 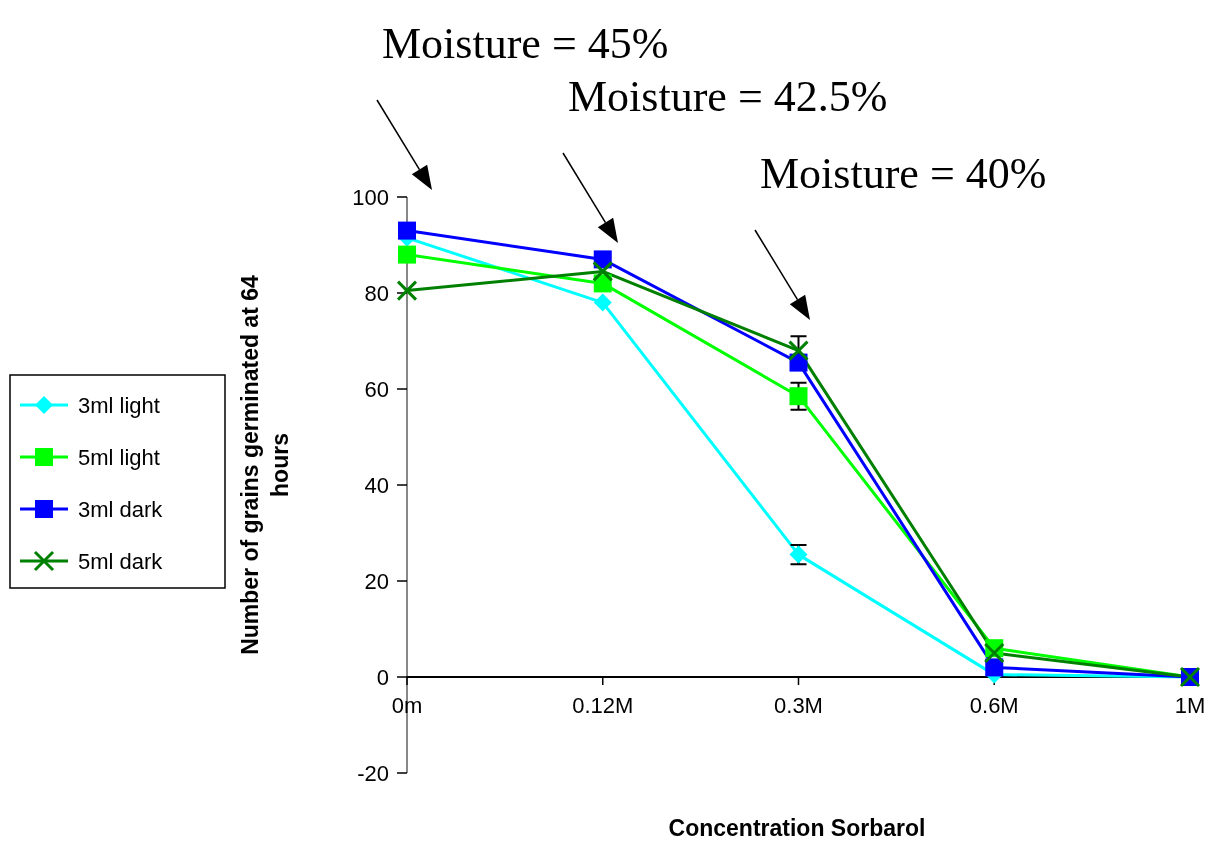 I want to click on y-tick-label: 100, so click(x=370, y=197).